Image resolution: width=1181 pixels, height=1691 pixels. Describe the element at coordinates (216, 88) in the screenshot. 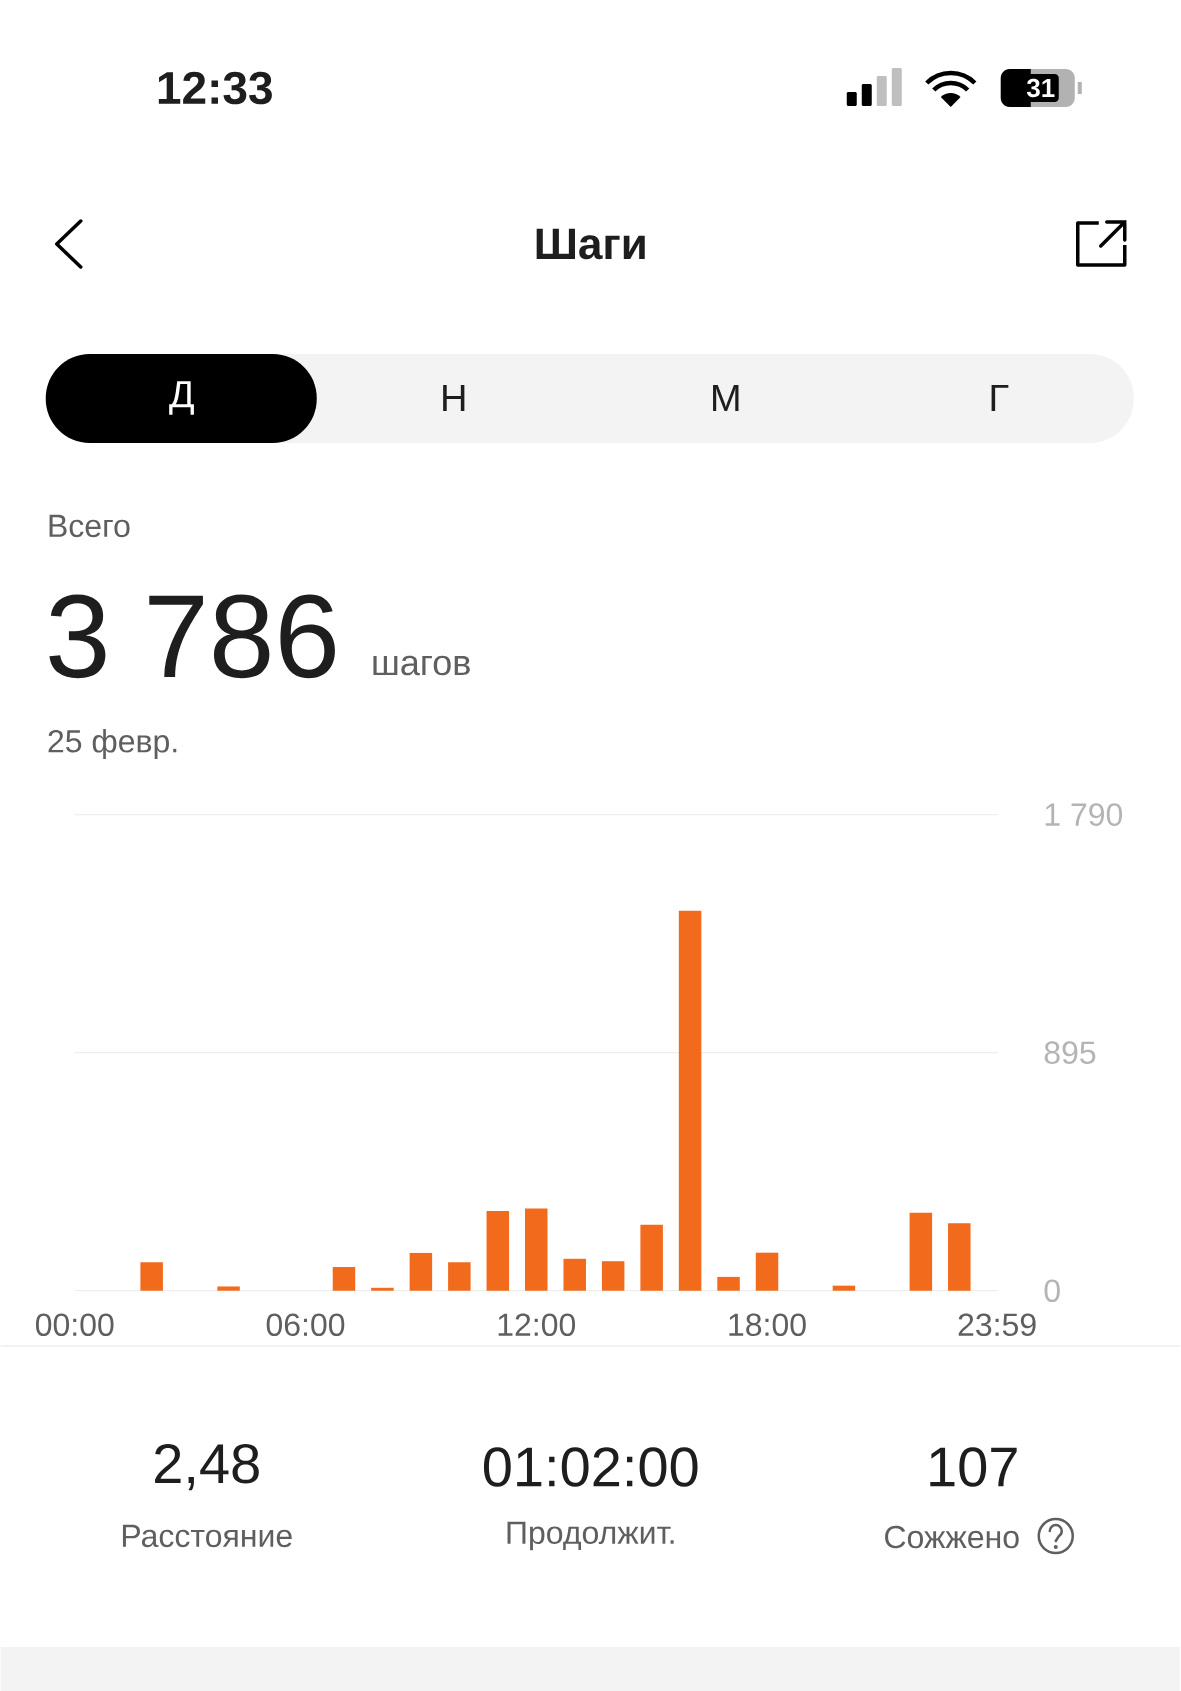

I see `text: 12:33` at that location.